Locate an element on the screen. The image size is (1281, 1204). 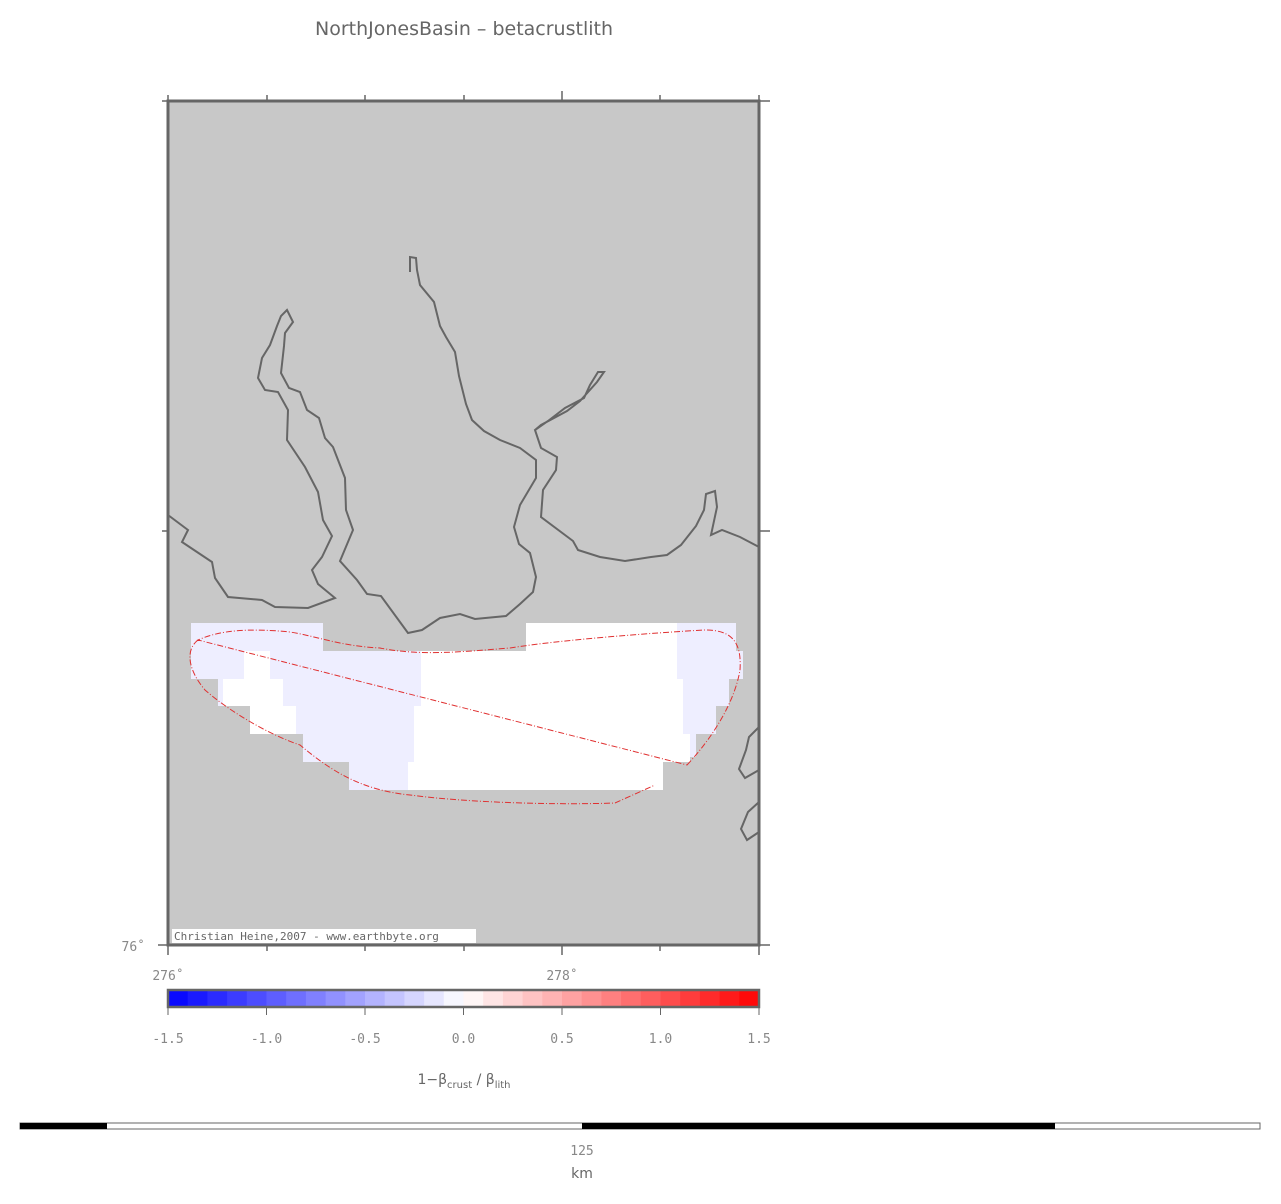
scale-unit: km is located at coordinates (582, 1174).